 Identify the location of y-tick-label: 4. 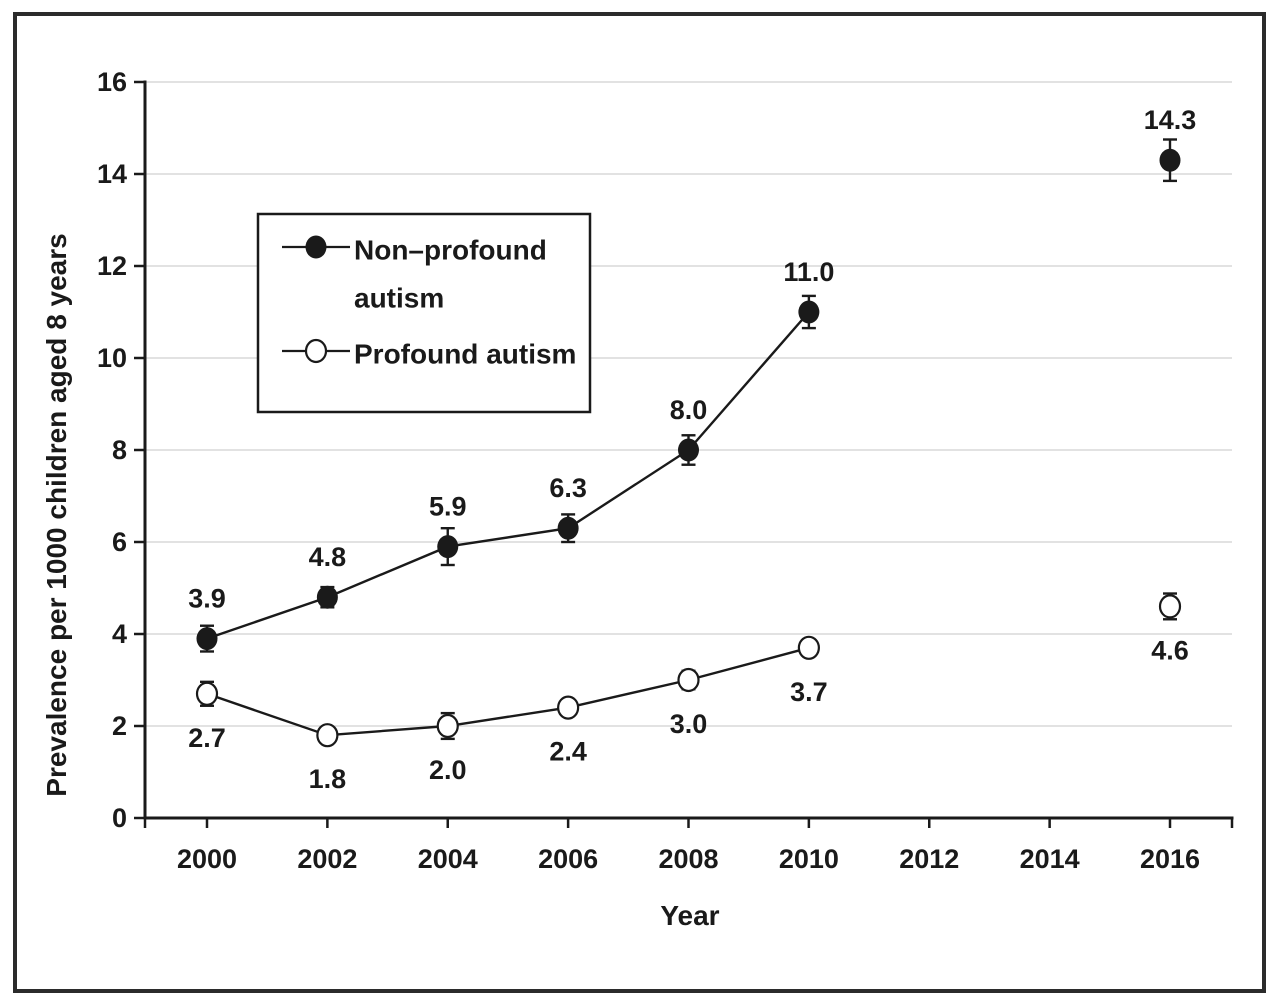
(119, 634).